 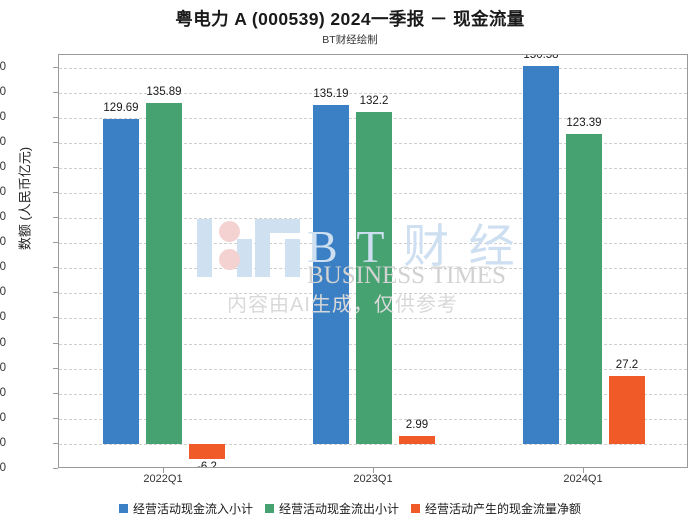 I want to click on bar-value-label: 135.89, so click(x=164, y=91).